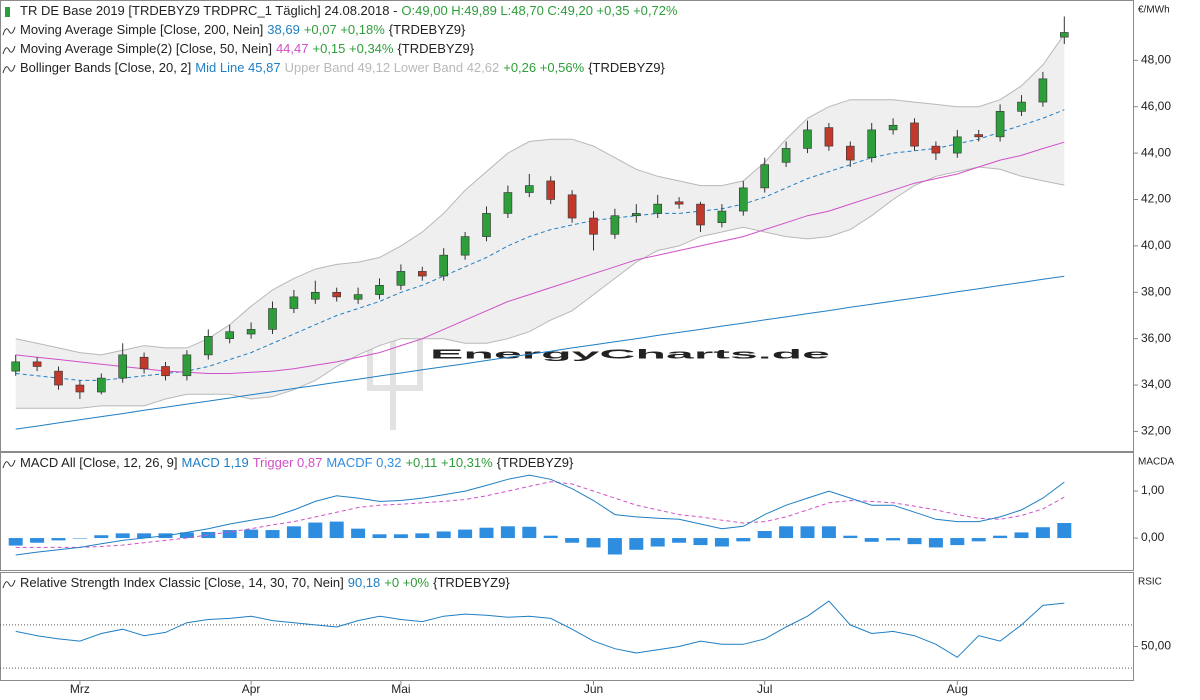  I want to click on legend-text: MACD 1,19, so click(215, 462).